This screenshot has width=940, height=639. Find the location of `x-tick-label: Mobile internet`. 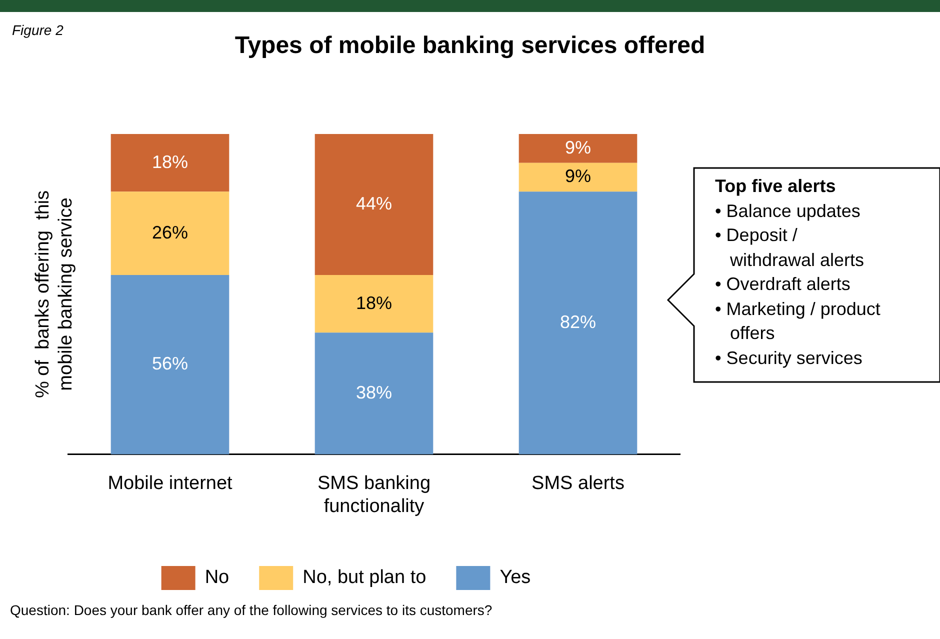

x-tick-label: Mobile internet is located at coordinates (171, 483).